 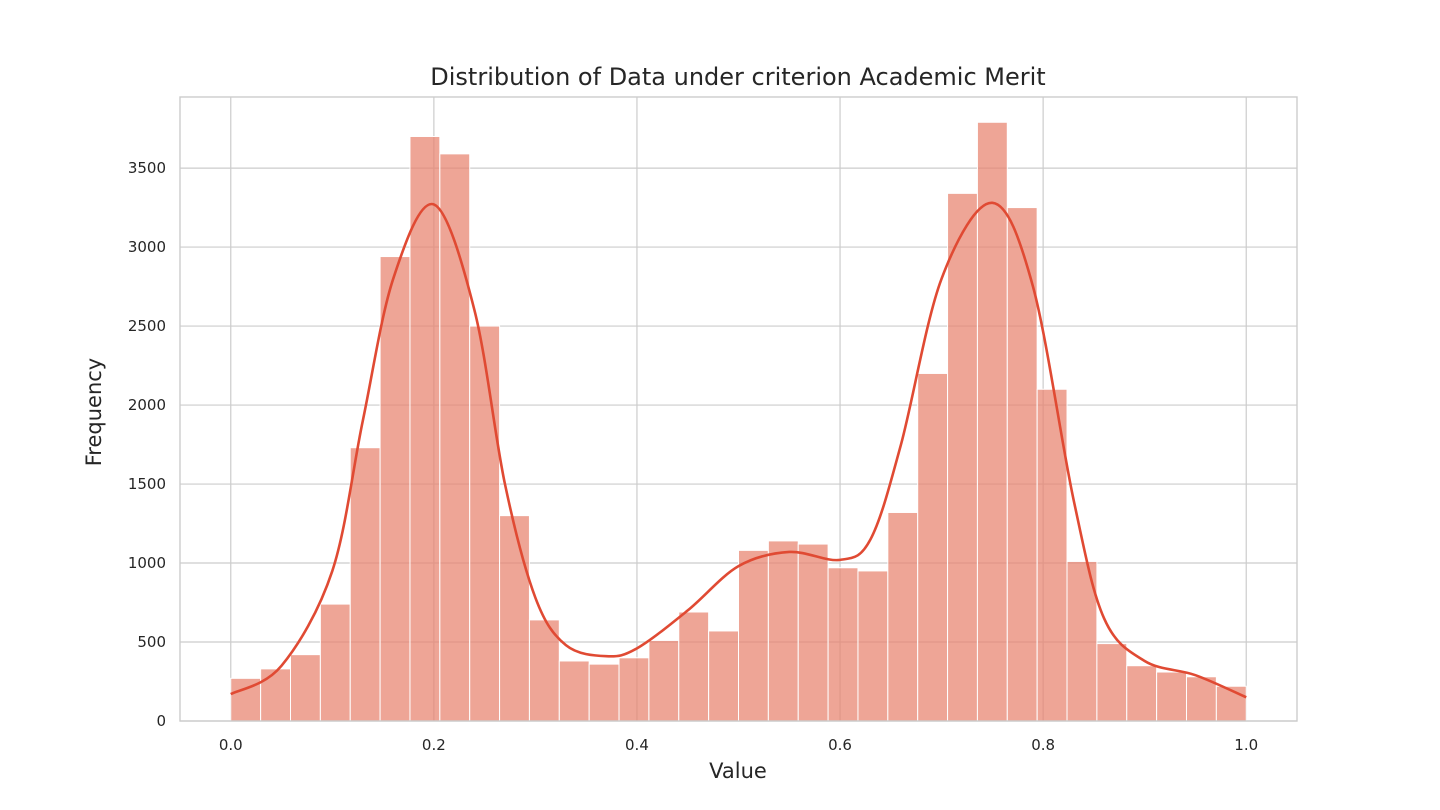 What do you see at coordinates (738, 771) in the screenshot?
I see `x-axis-label: Value` at bounding box center [738, 771].